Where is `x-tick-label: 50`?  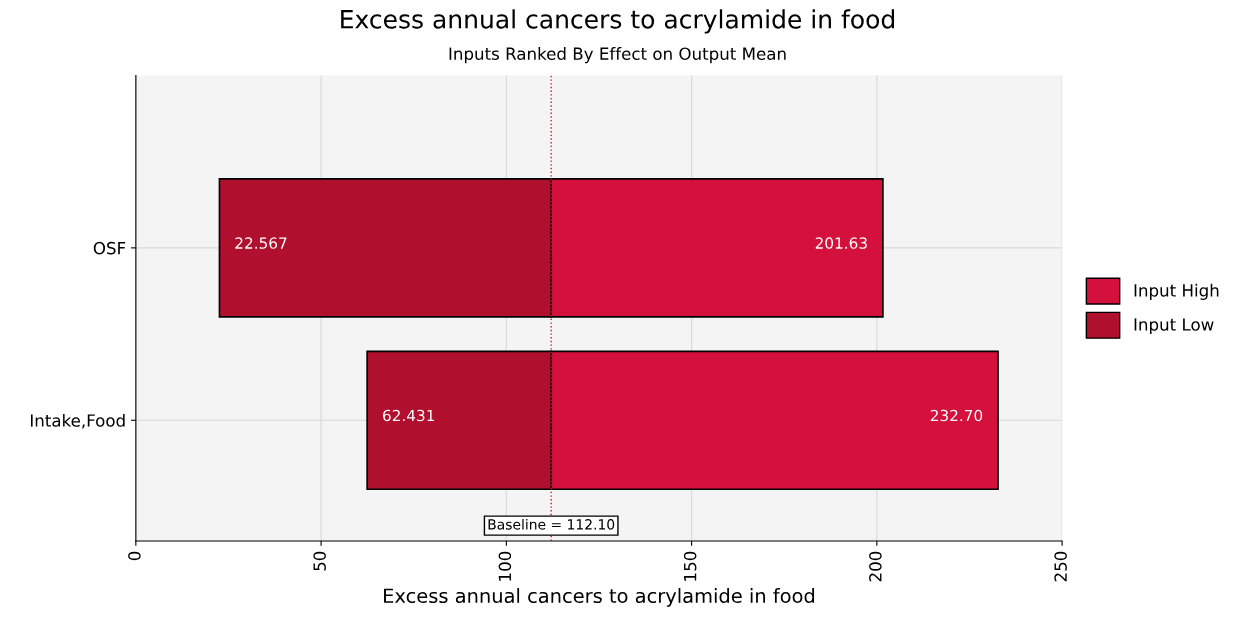
x-tick-label: 50 is located at coordinates (319, 561).